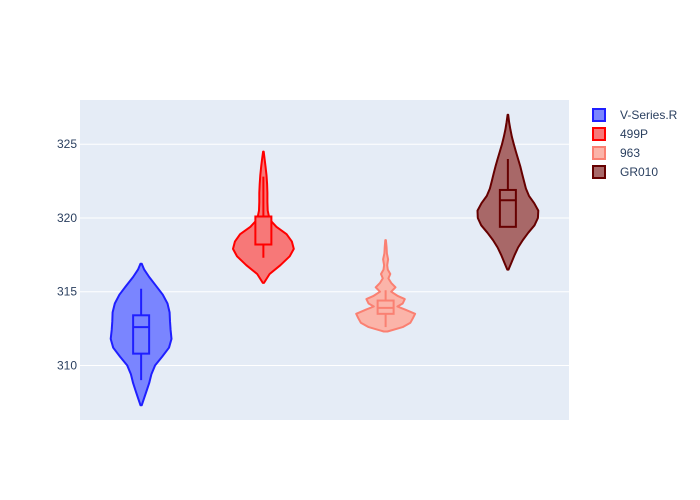  I want to click on legend-item: V-Series.R, so click(635, 115).